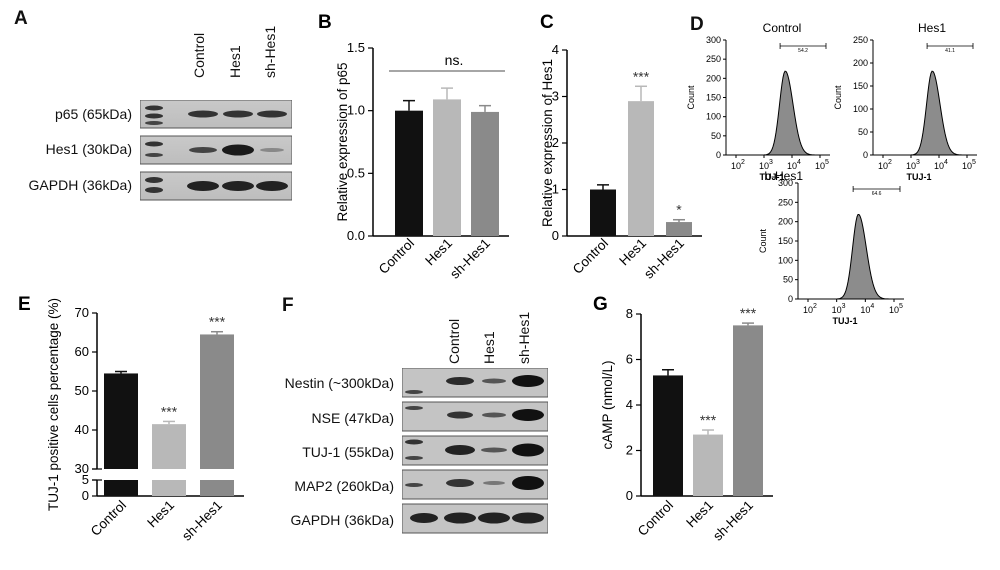 The image size is (1000, 570). What do you see at coordinates (82, 312) in the screenshot?
I see `y-tick-label: 70` at bounding box center [82, 312].